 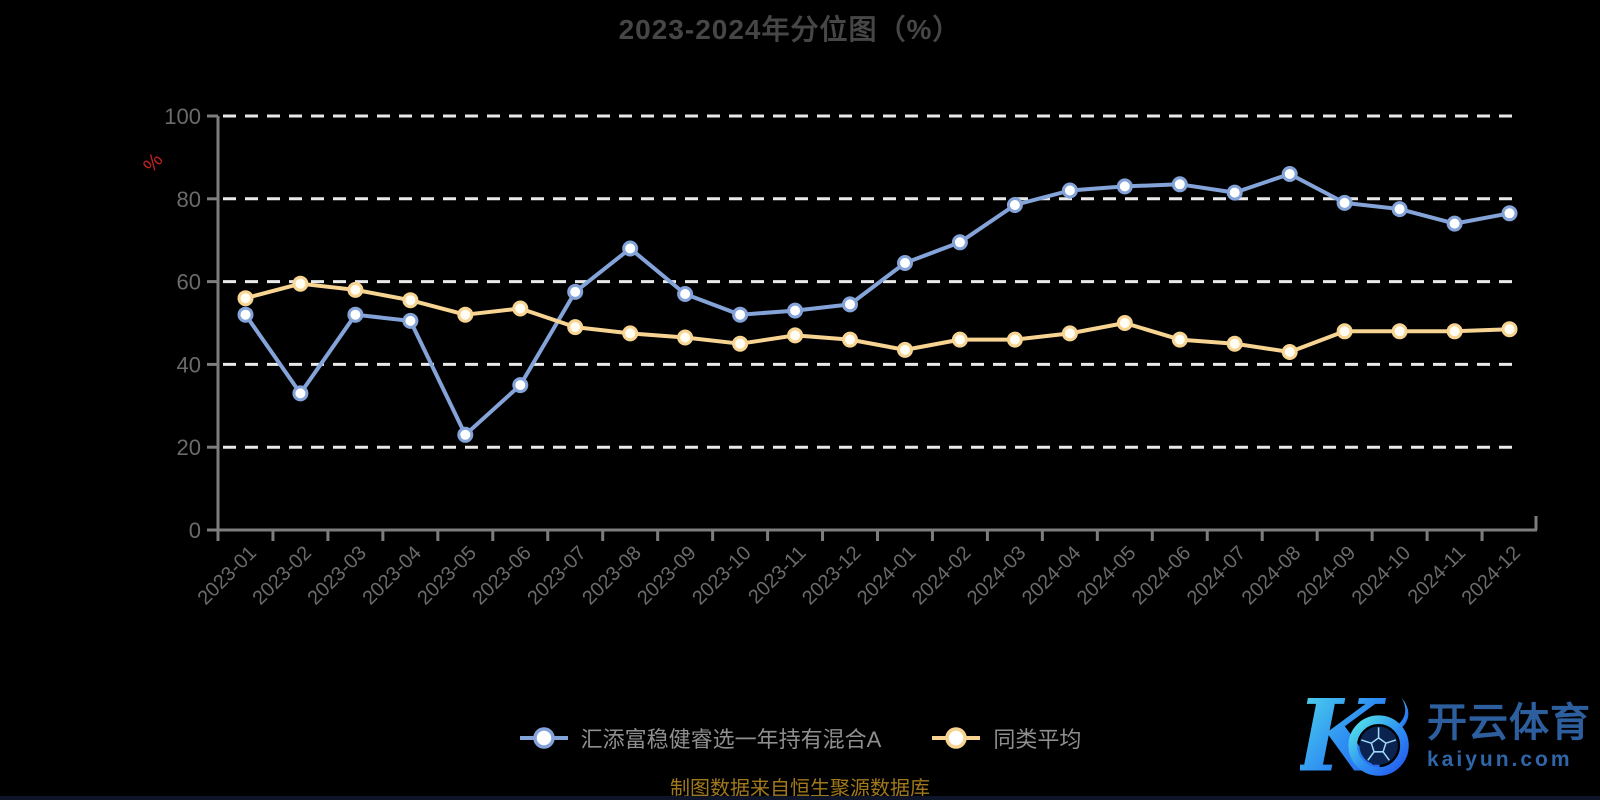 I want to click on kaiyun-k-soccer-icon: K, so click(x=1354, y=736).